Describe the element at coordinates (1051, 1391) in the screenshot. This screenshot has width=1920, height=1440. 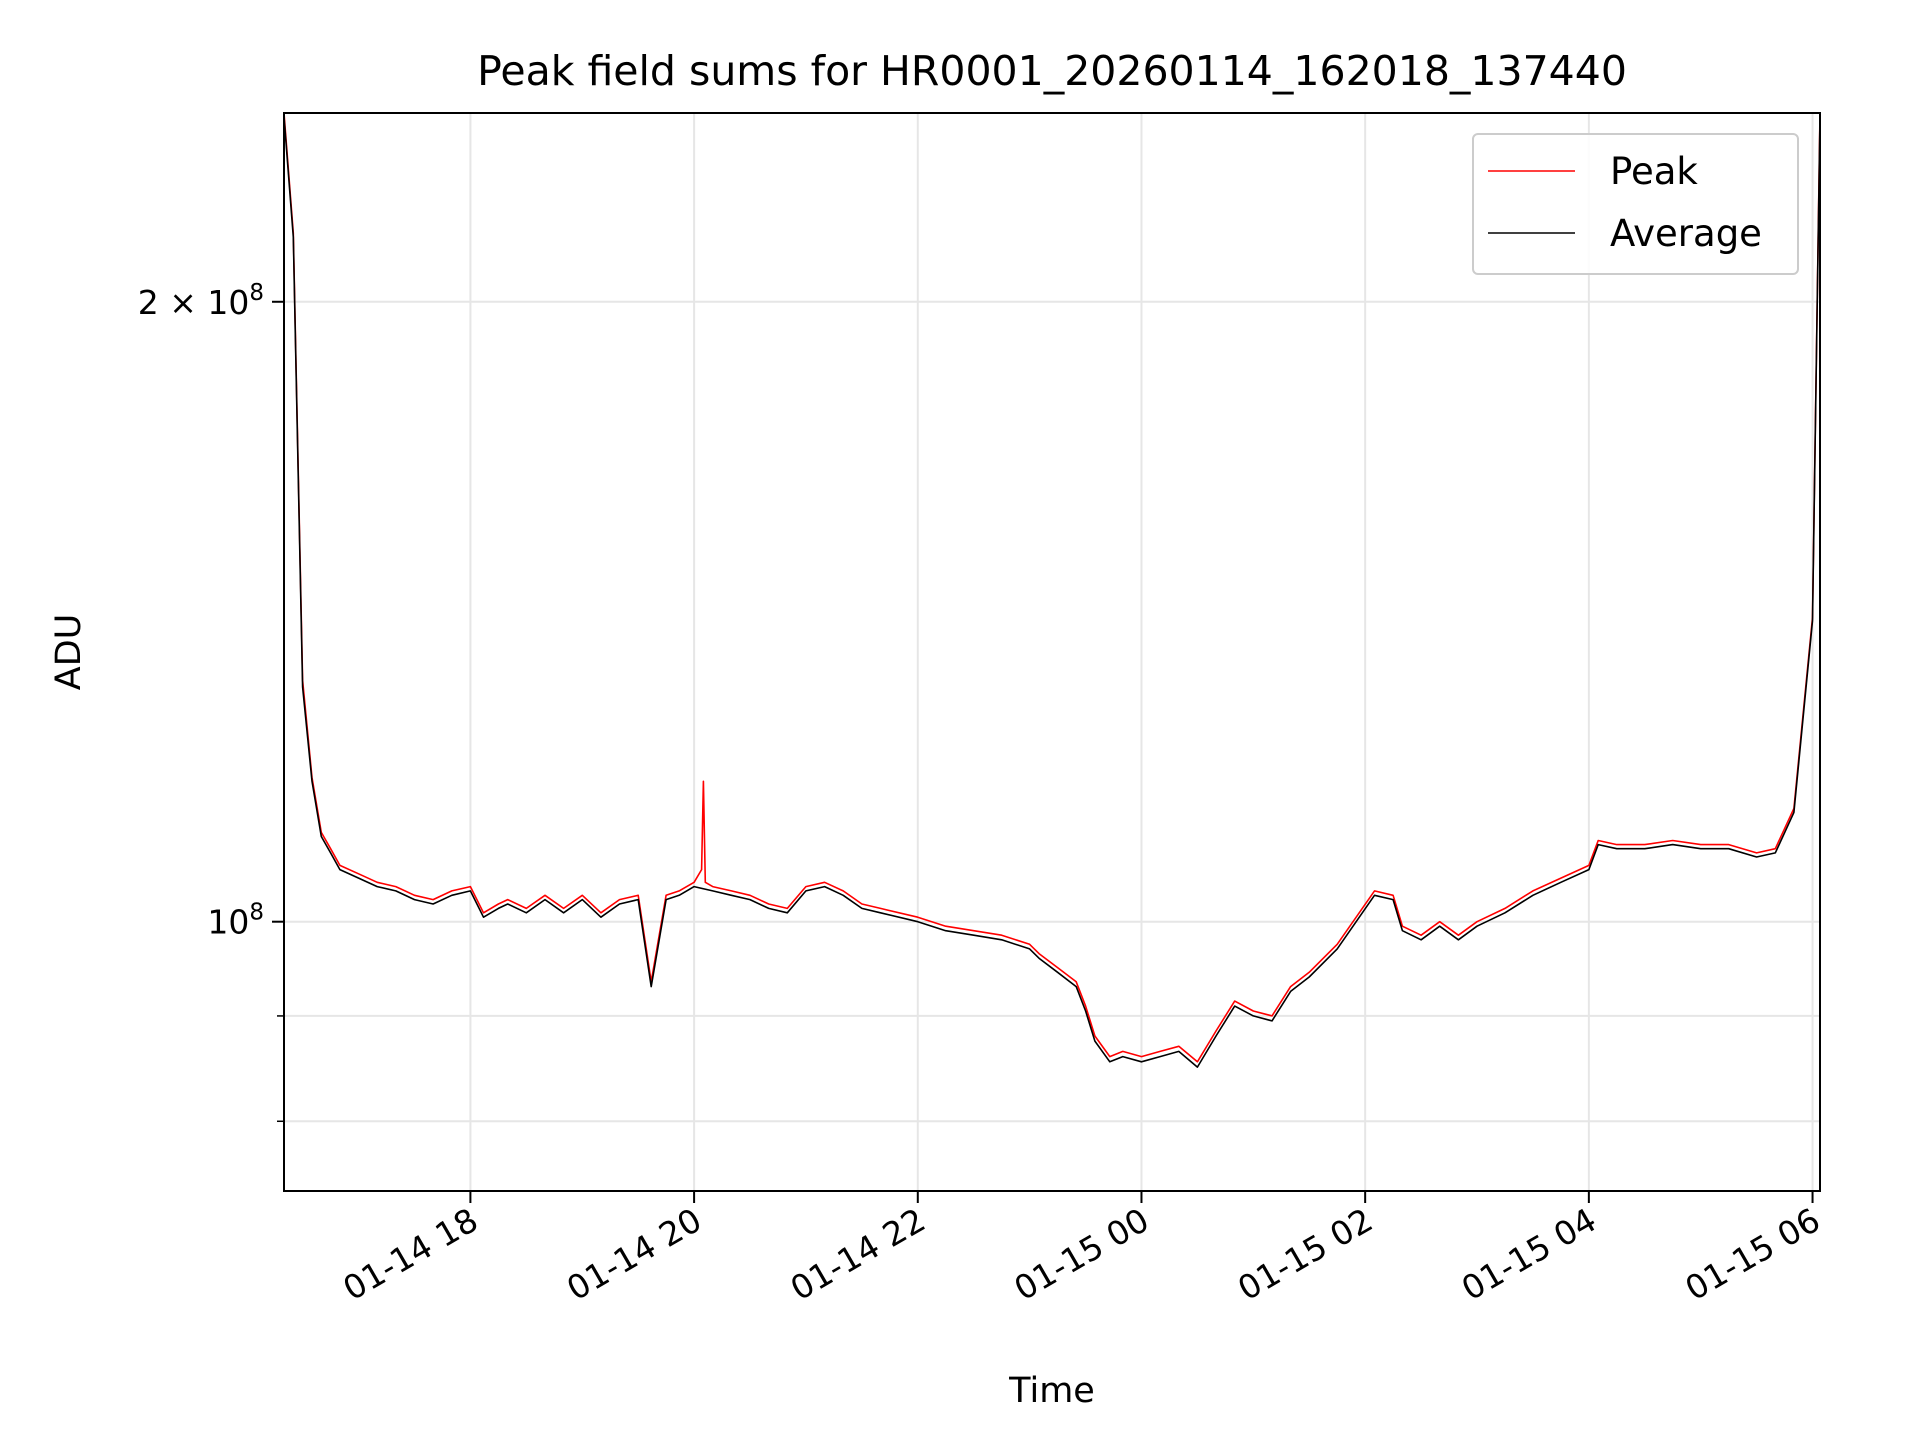
I see `x-axis-label: Time` at that location.